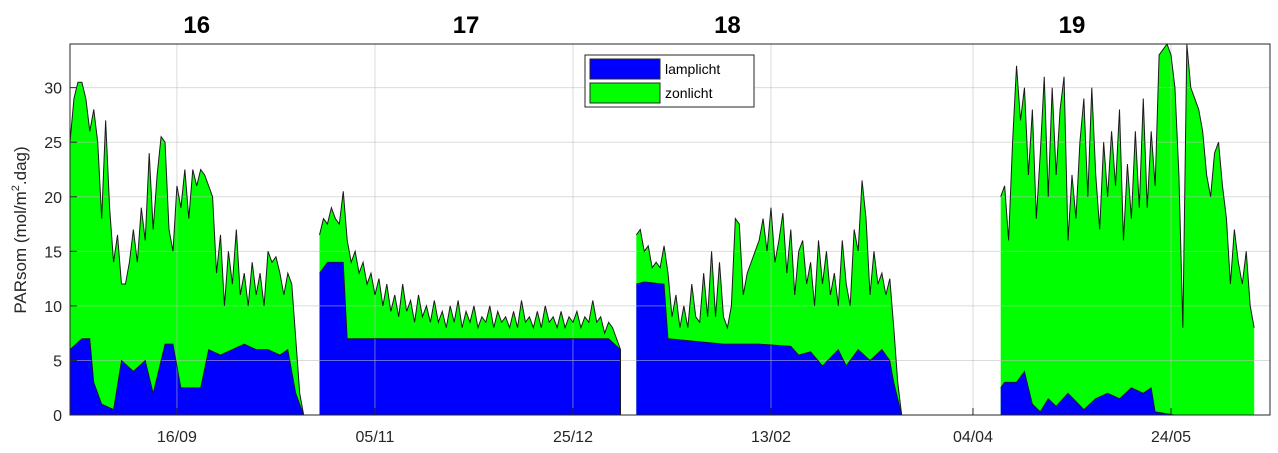 The height and width of the screenshot is (453, 1278). Describe the element at coordinates (57, 416) in the screenshot. I see `y-tick-label: 0` at that location.